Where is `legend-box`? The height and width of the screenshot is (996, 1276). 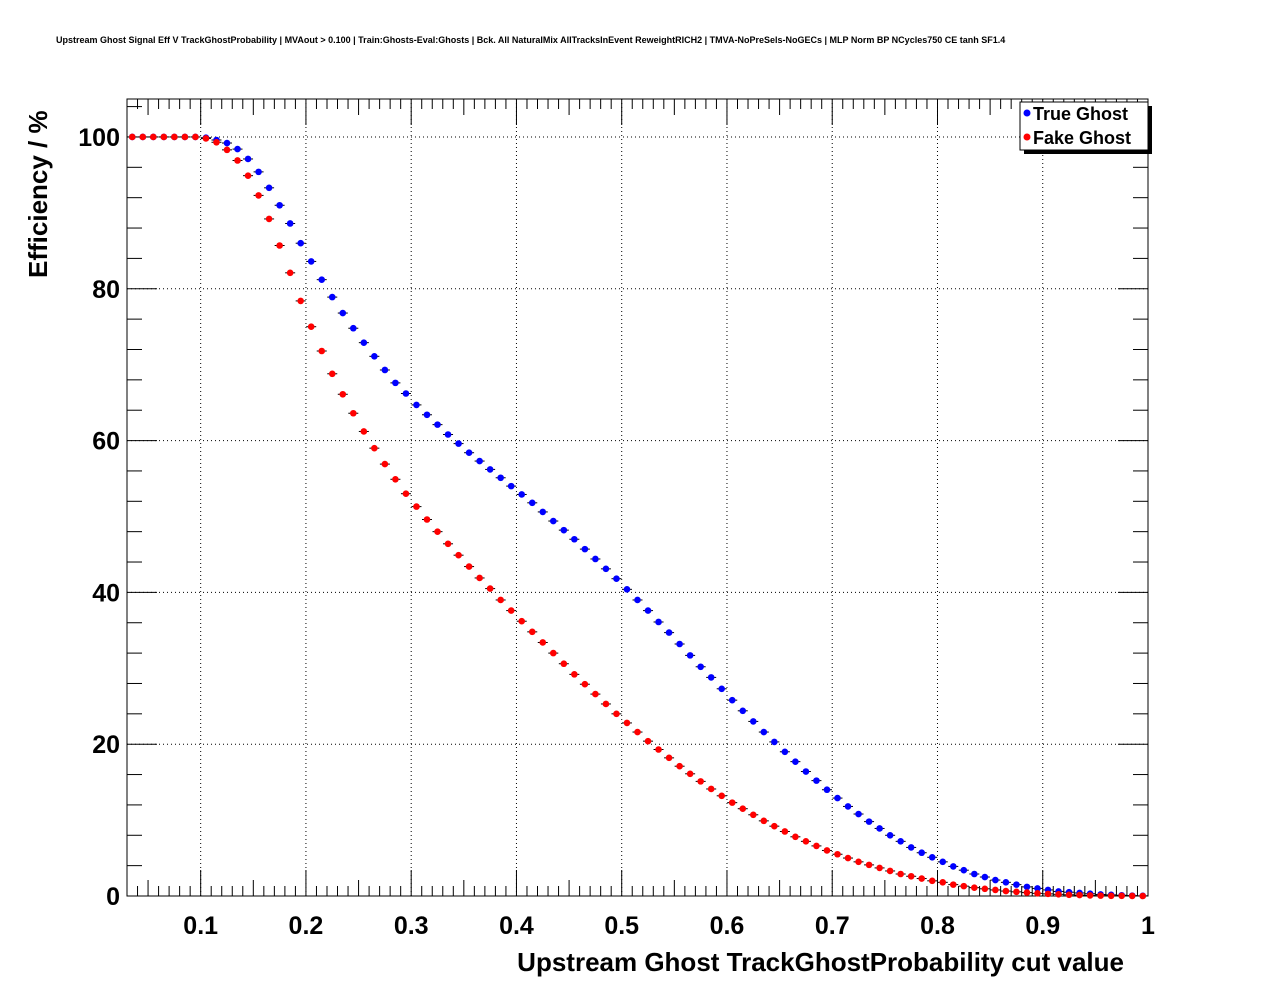
legend-box is located at coordinates (1084, 126).